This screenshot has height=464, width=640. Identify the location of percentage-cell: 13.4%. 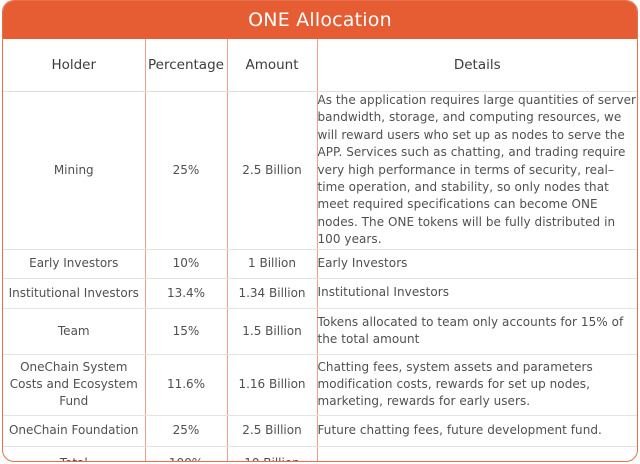
(186, 293).